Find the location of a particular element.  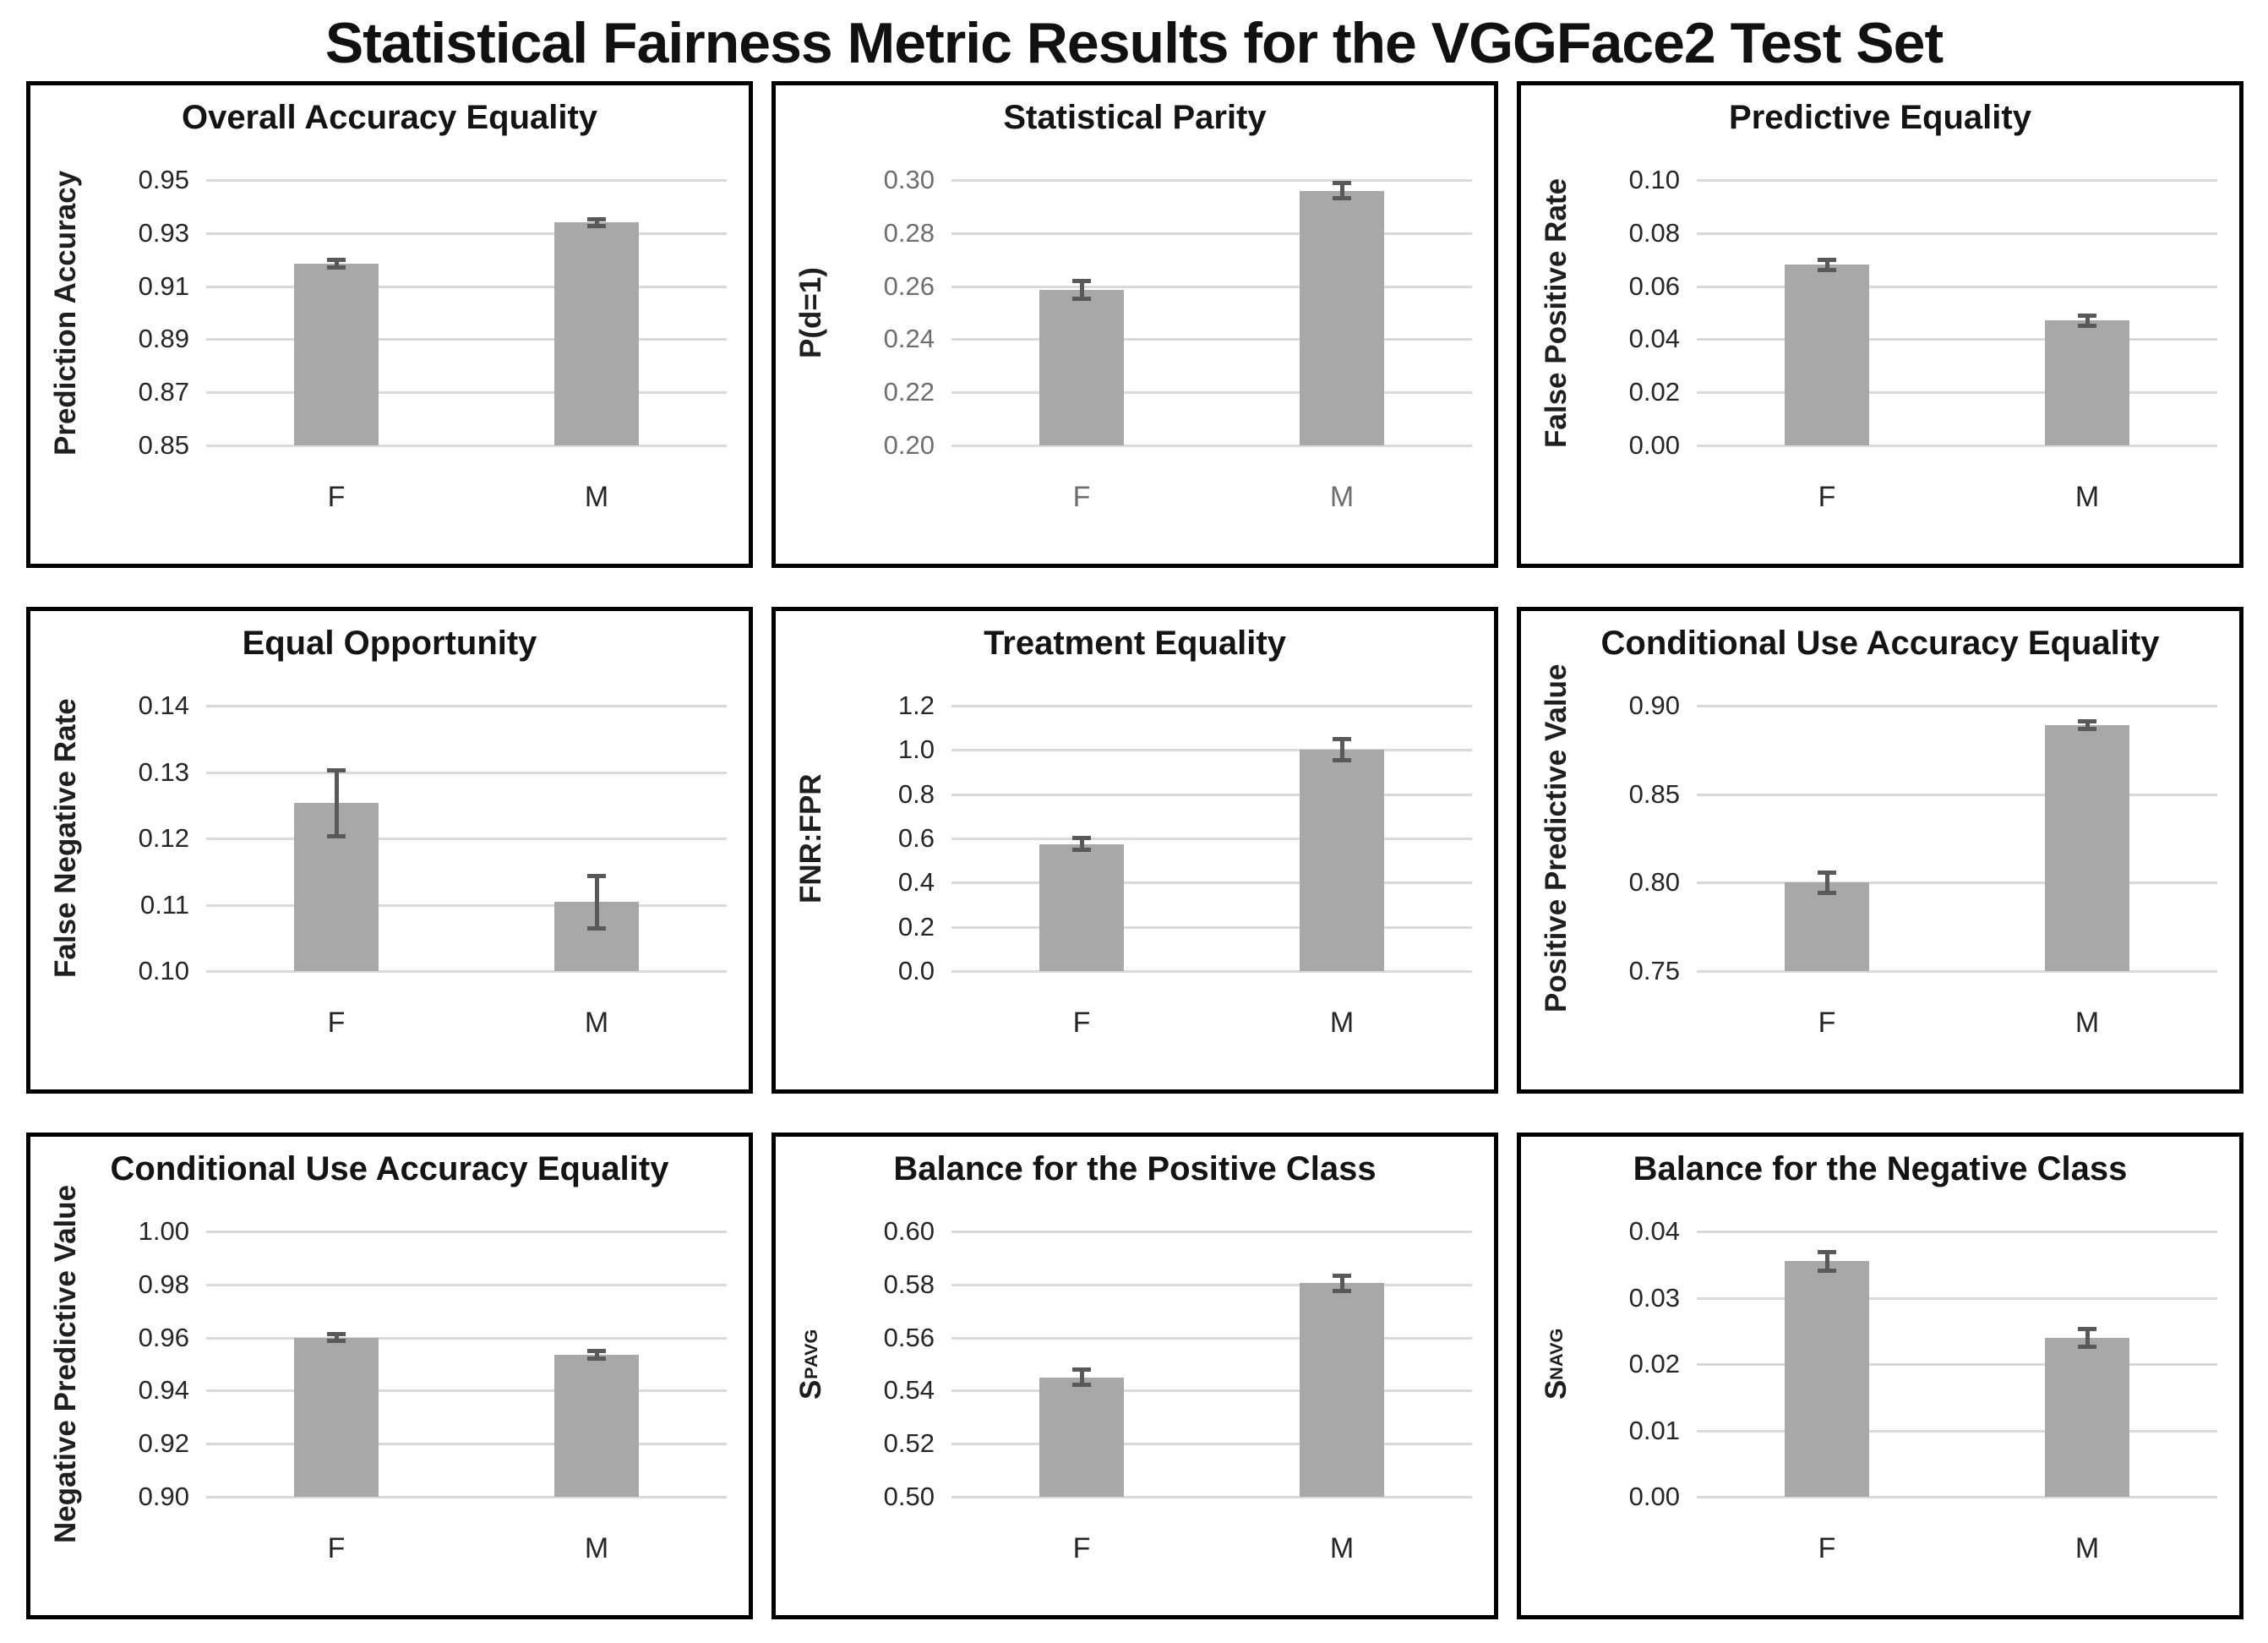

y-tick-label: 0.90 is located at coordinates (1654, 705).